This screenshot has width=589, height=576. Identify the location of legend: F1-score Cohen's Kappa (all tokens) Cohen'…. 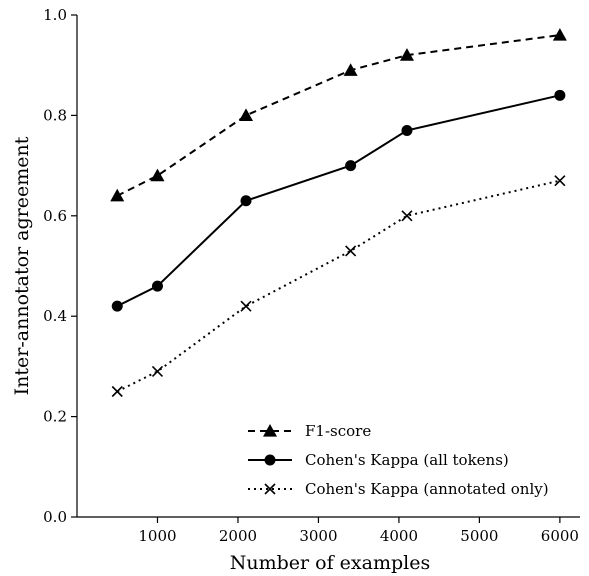
(398, 460).